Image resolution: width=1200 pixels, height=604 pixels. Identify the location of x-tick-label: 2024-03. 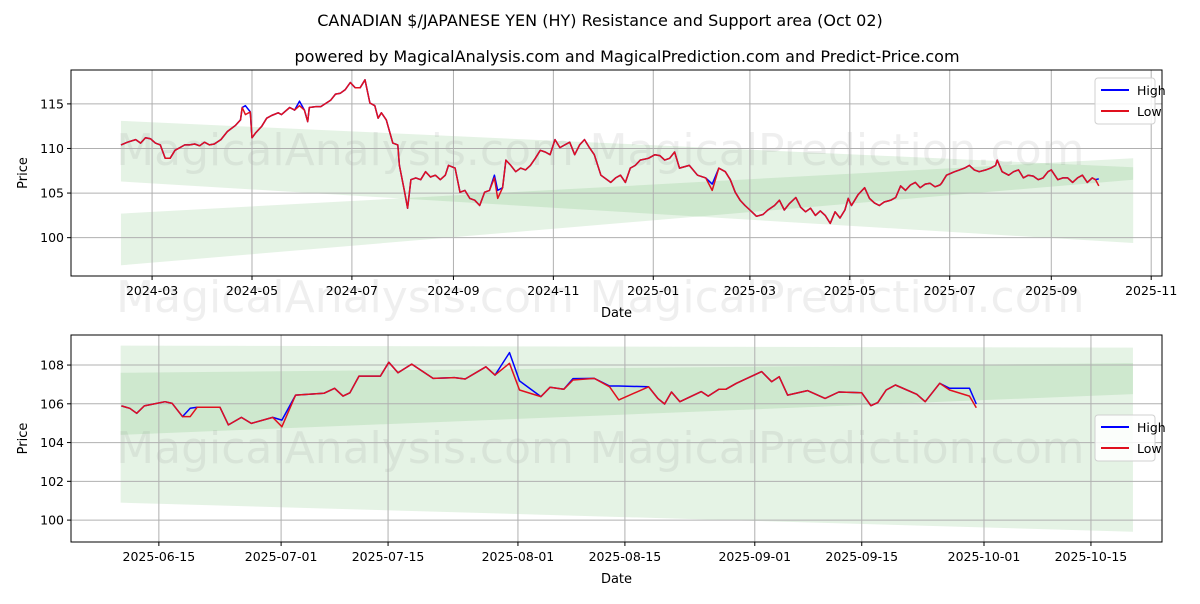
(152, 290).